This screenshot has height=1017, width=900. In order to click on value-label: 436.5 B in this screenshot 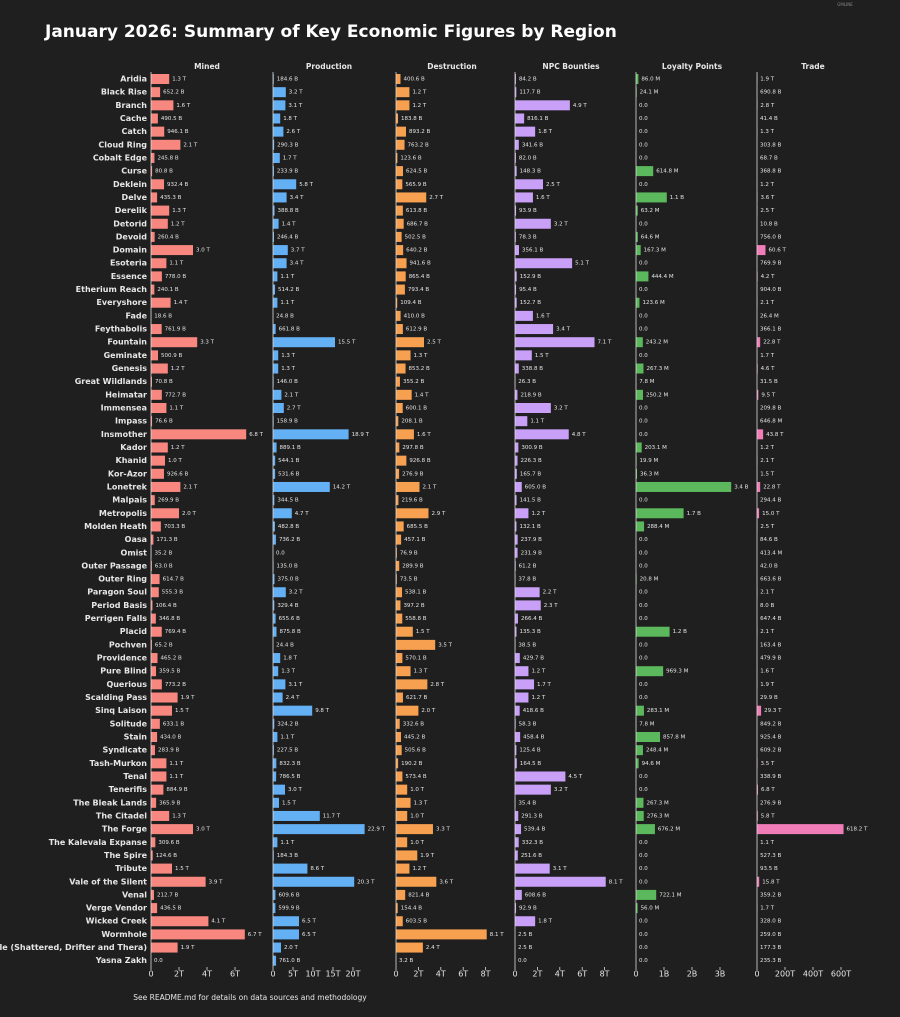, I will do `click(170, 909)`.